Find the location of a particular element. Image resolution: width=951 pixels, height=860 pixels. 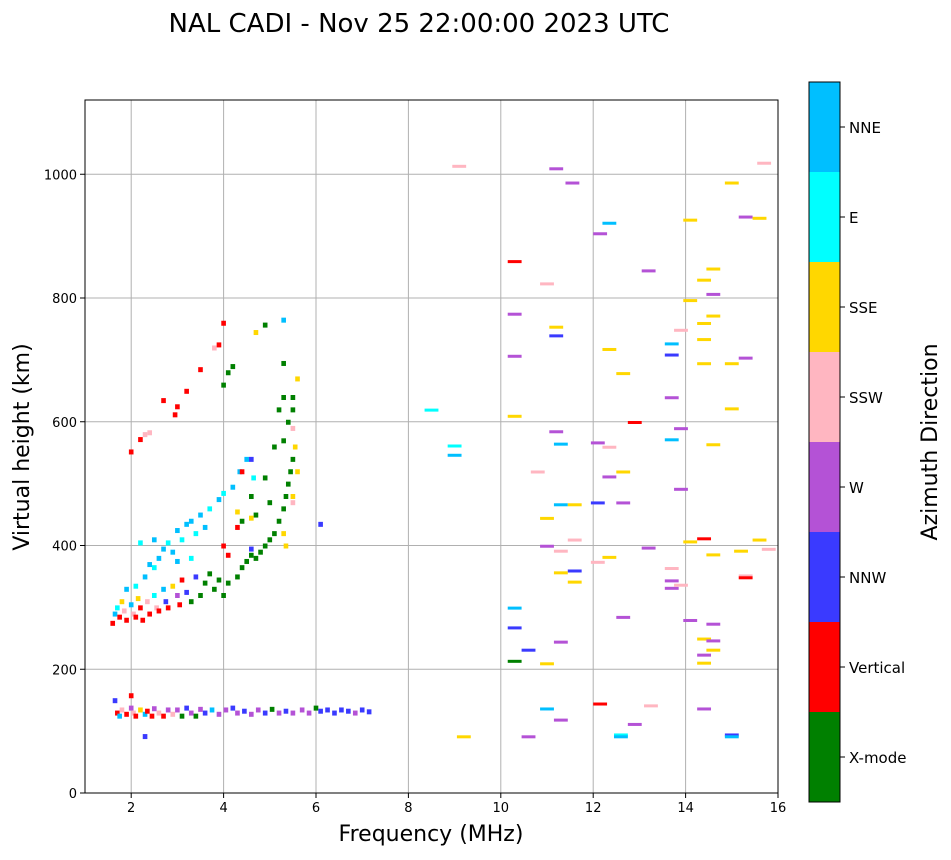

y-tick-label: 400 is located at coordinates (64, 547).